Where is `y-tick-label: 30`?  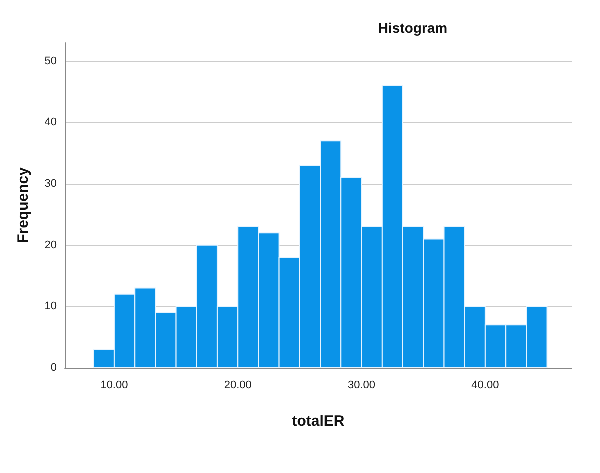
y-tick-label: 30 is located at coordinates (50, 184).